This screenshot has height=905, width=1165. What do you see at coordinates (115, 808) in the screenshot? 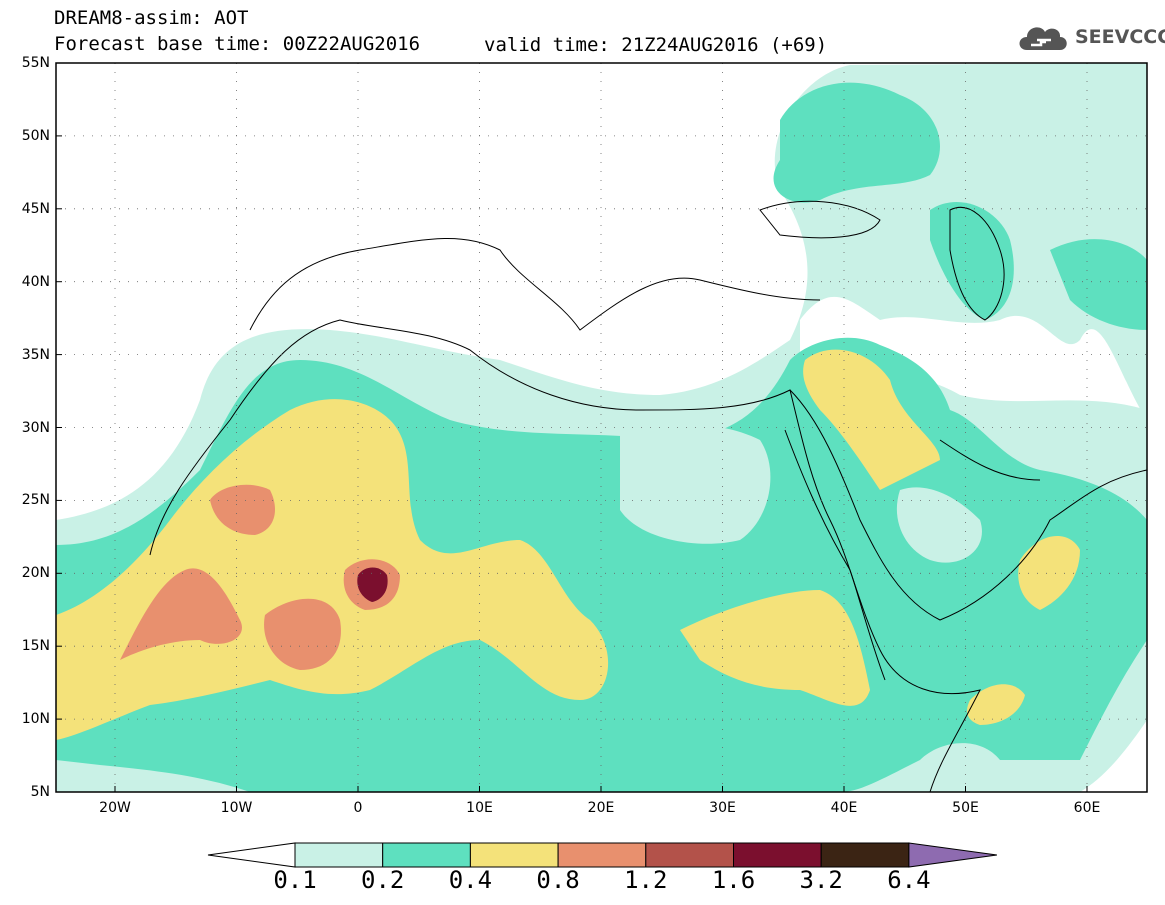
I see `lon-label: 20W` at bounding box center [115, 808].